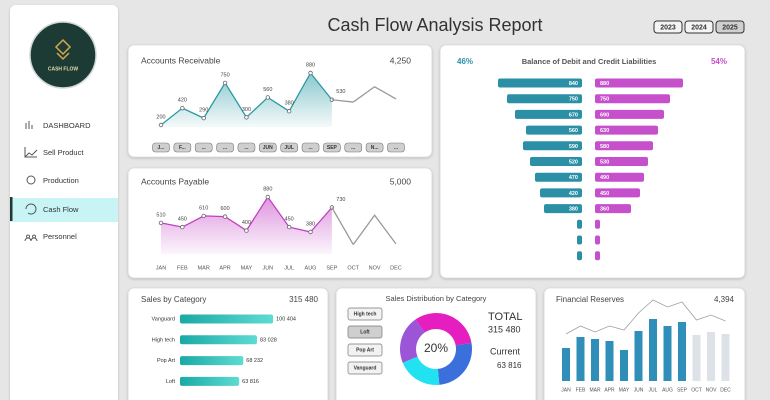 The image size is (770, 400). I want to click on bar-label: 880, so click(604, 84).